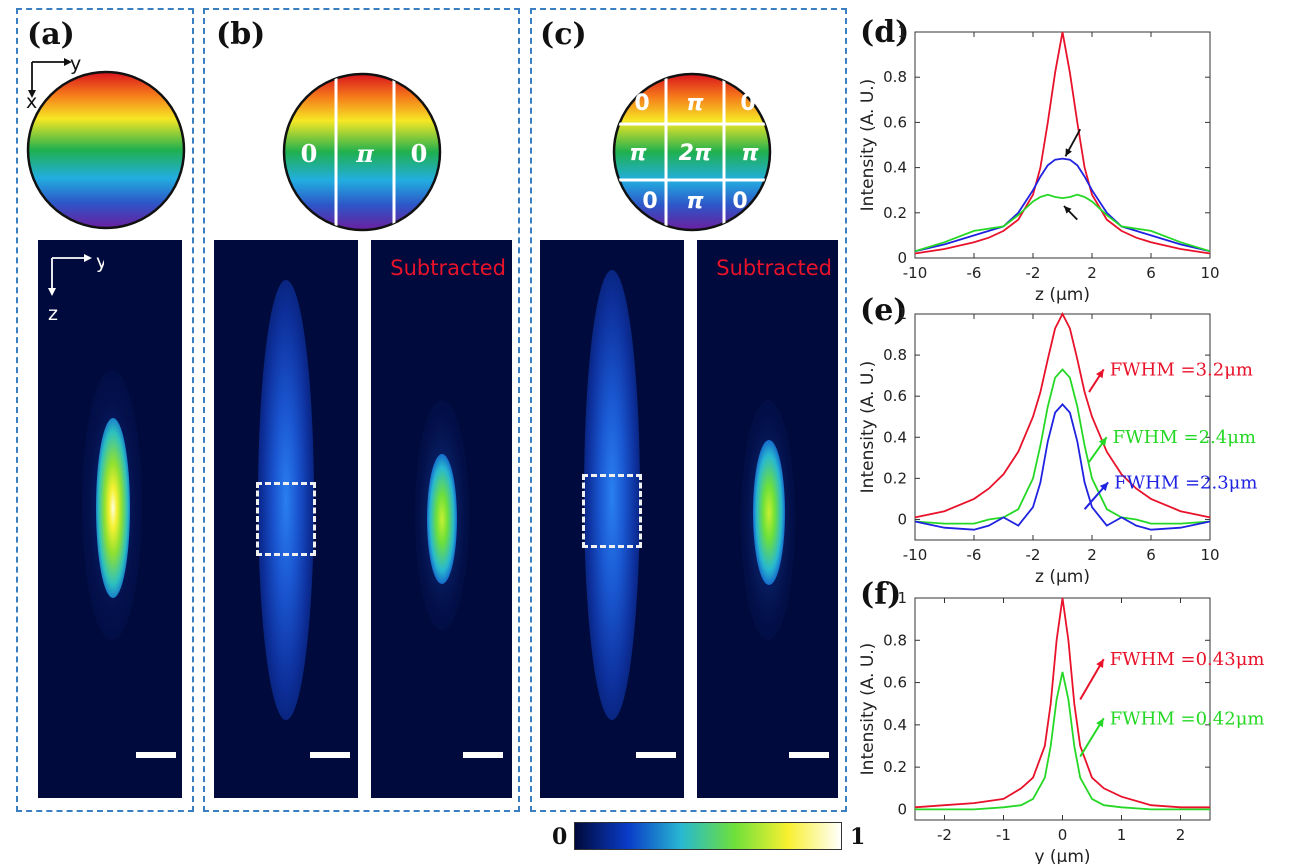  Describe the element at coordinates (708, 836) in the screenshot. I see `colorbar` at that location.